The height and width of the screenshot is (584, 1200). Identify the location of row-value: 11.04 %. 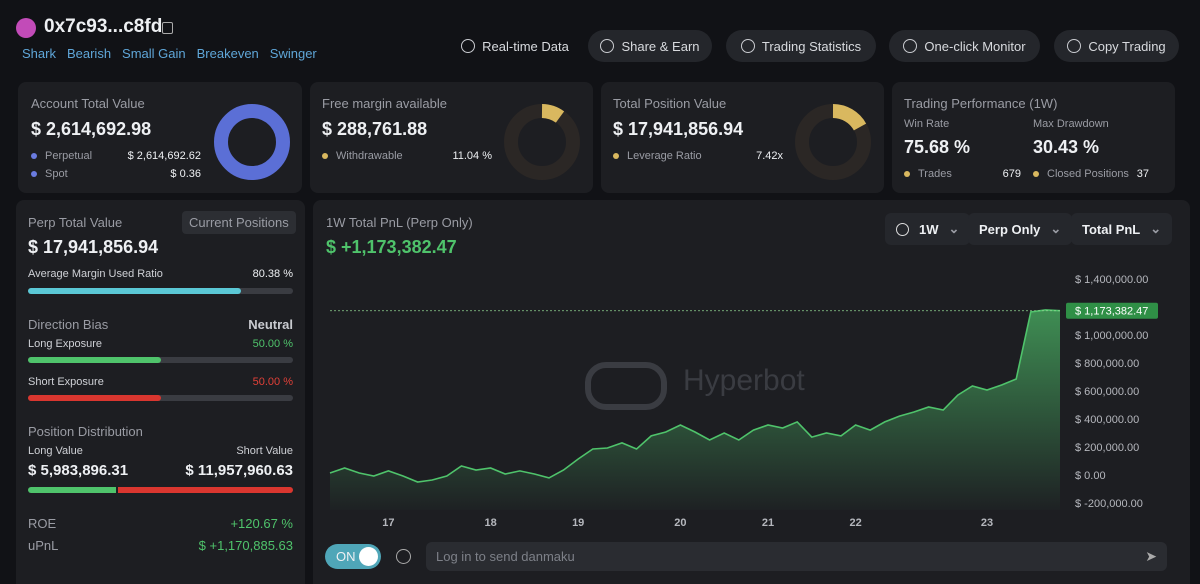
(472, 156).